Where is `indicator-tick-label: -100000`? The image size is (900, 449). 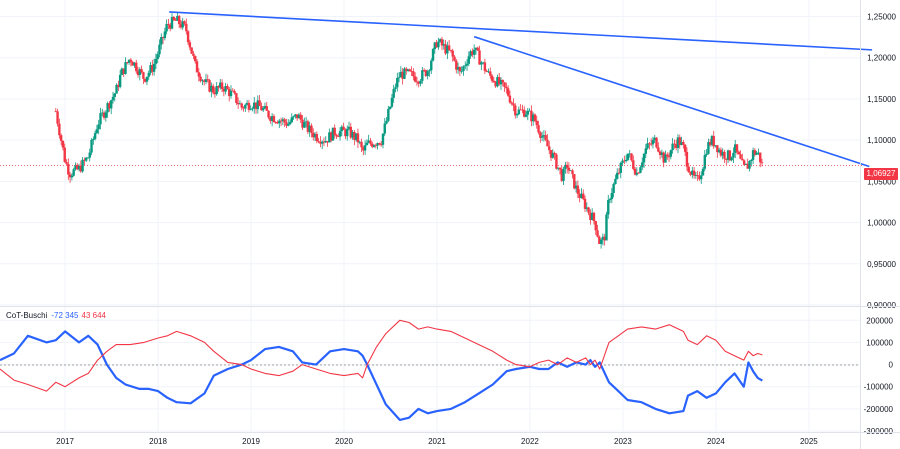 indicator-tick-label: -100000 is located at coordinates (879, 387).